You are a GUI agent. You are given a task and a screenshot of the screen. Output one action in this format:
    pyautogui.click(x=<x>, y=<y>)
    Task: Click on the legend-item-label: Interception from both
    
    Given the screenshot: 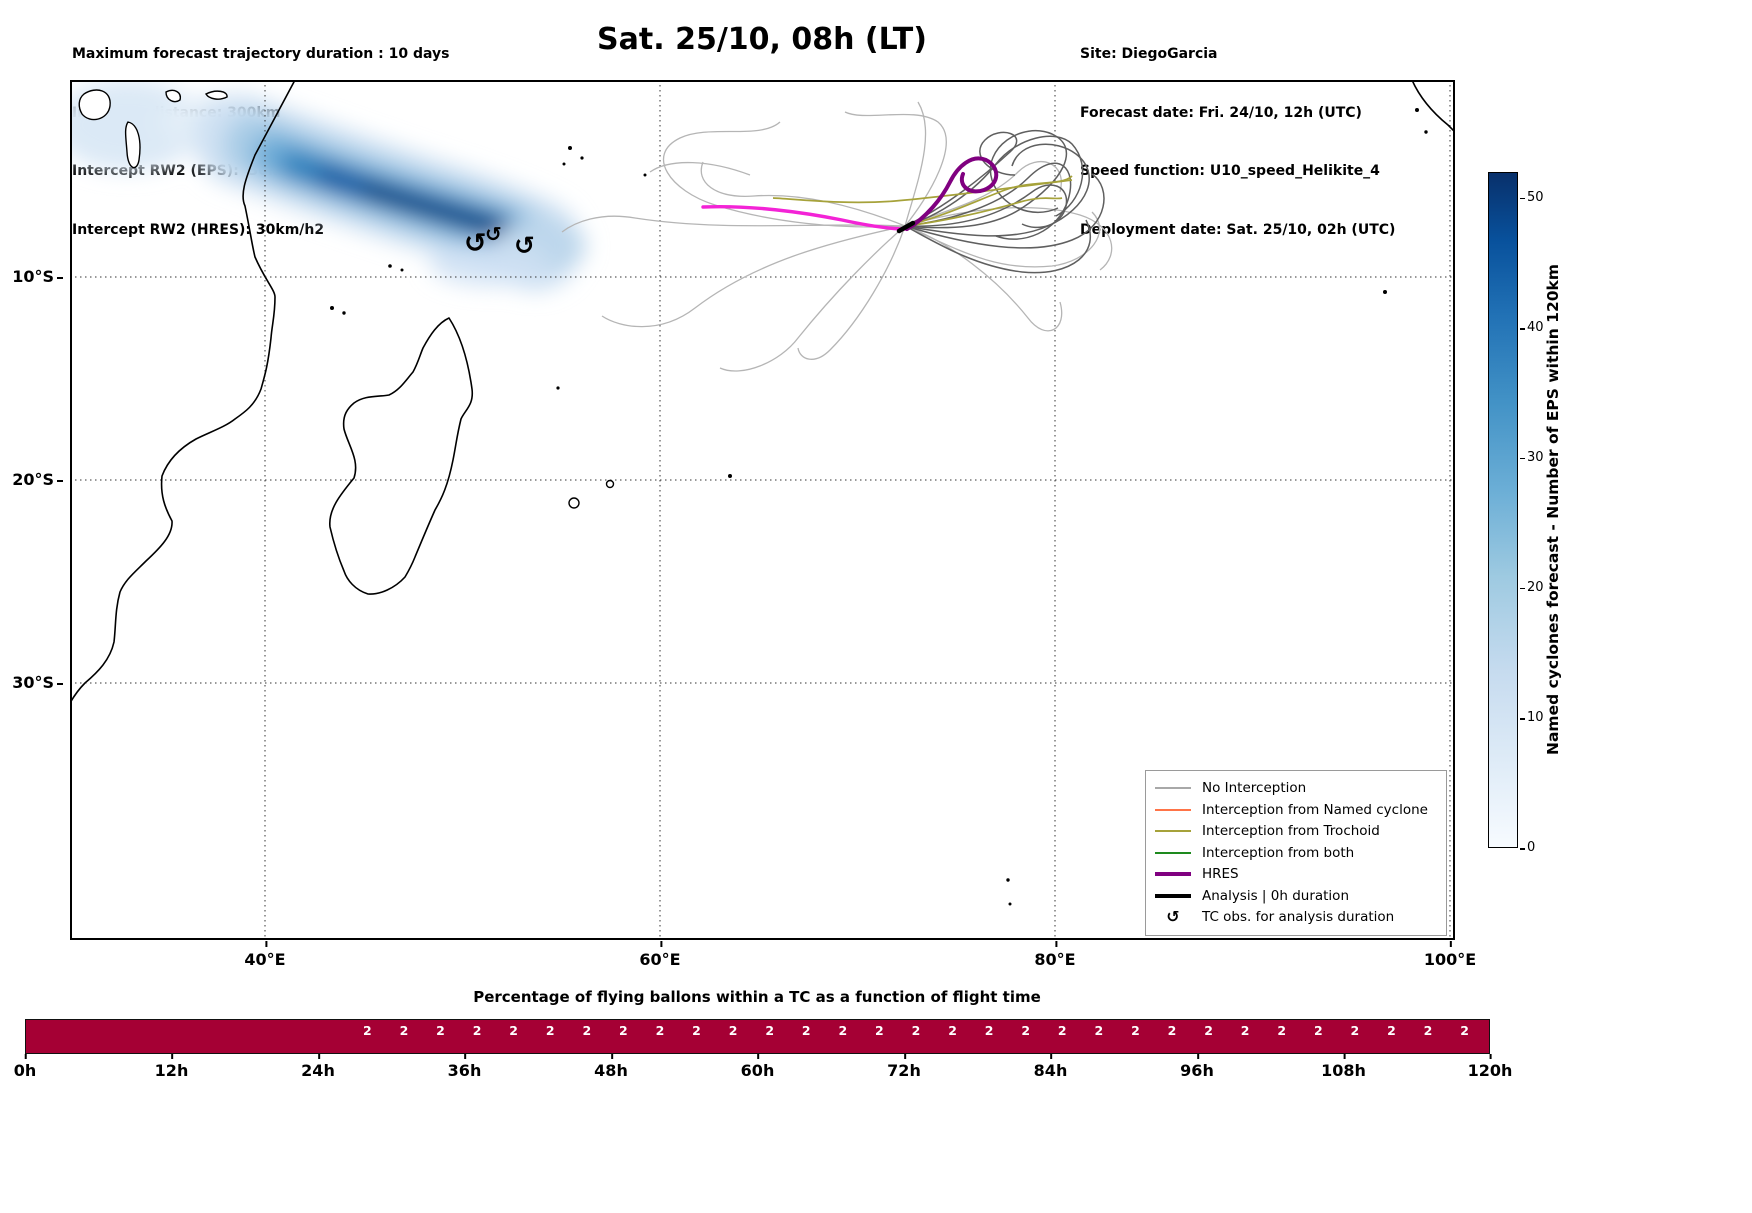 What is the action you would take?
    pyautogui.click(x=1278, y=852)
    